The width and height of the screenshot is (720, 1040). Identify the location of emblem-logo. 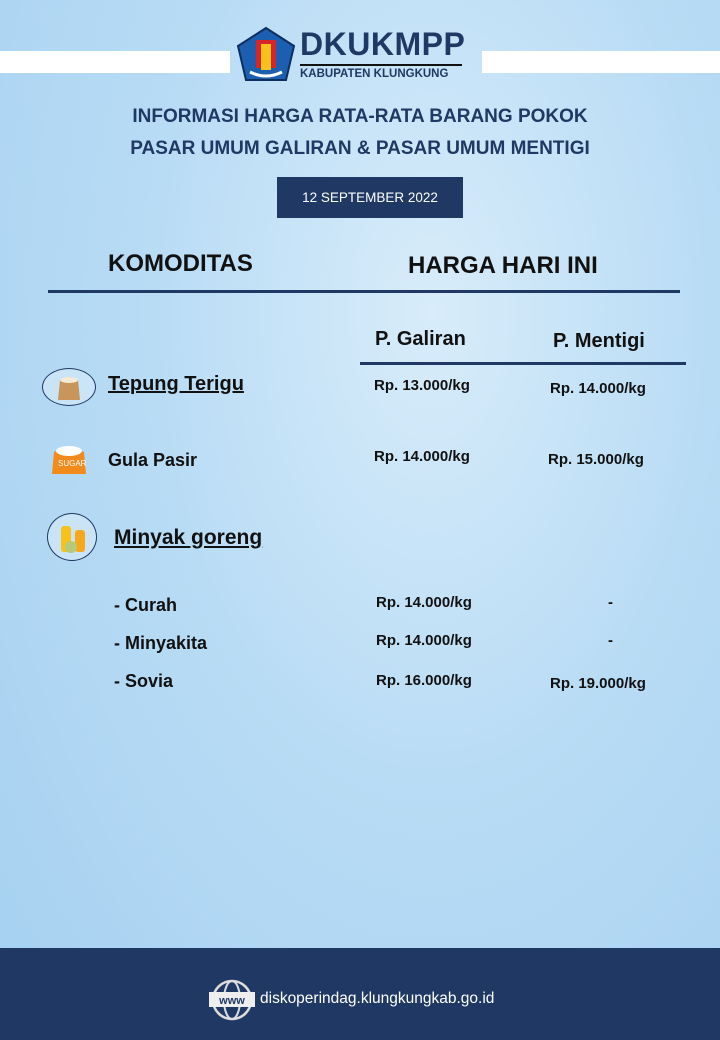
(266, 54).